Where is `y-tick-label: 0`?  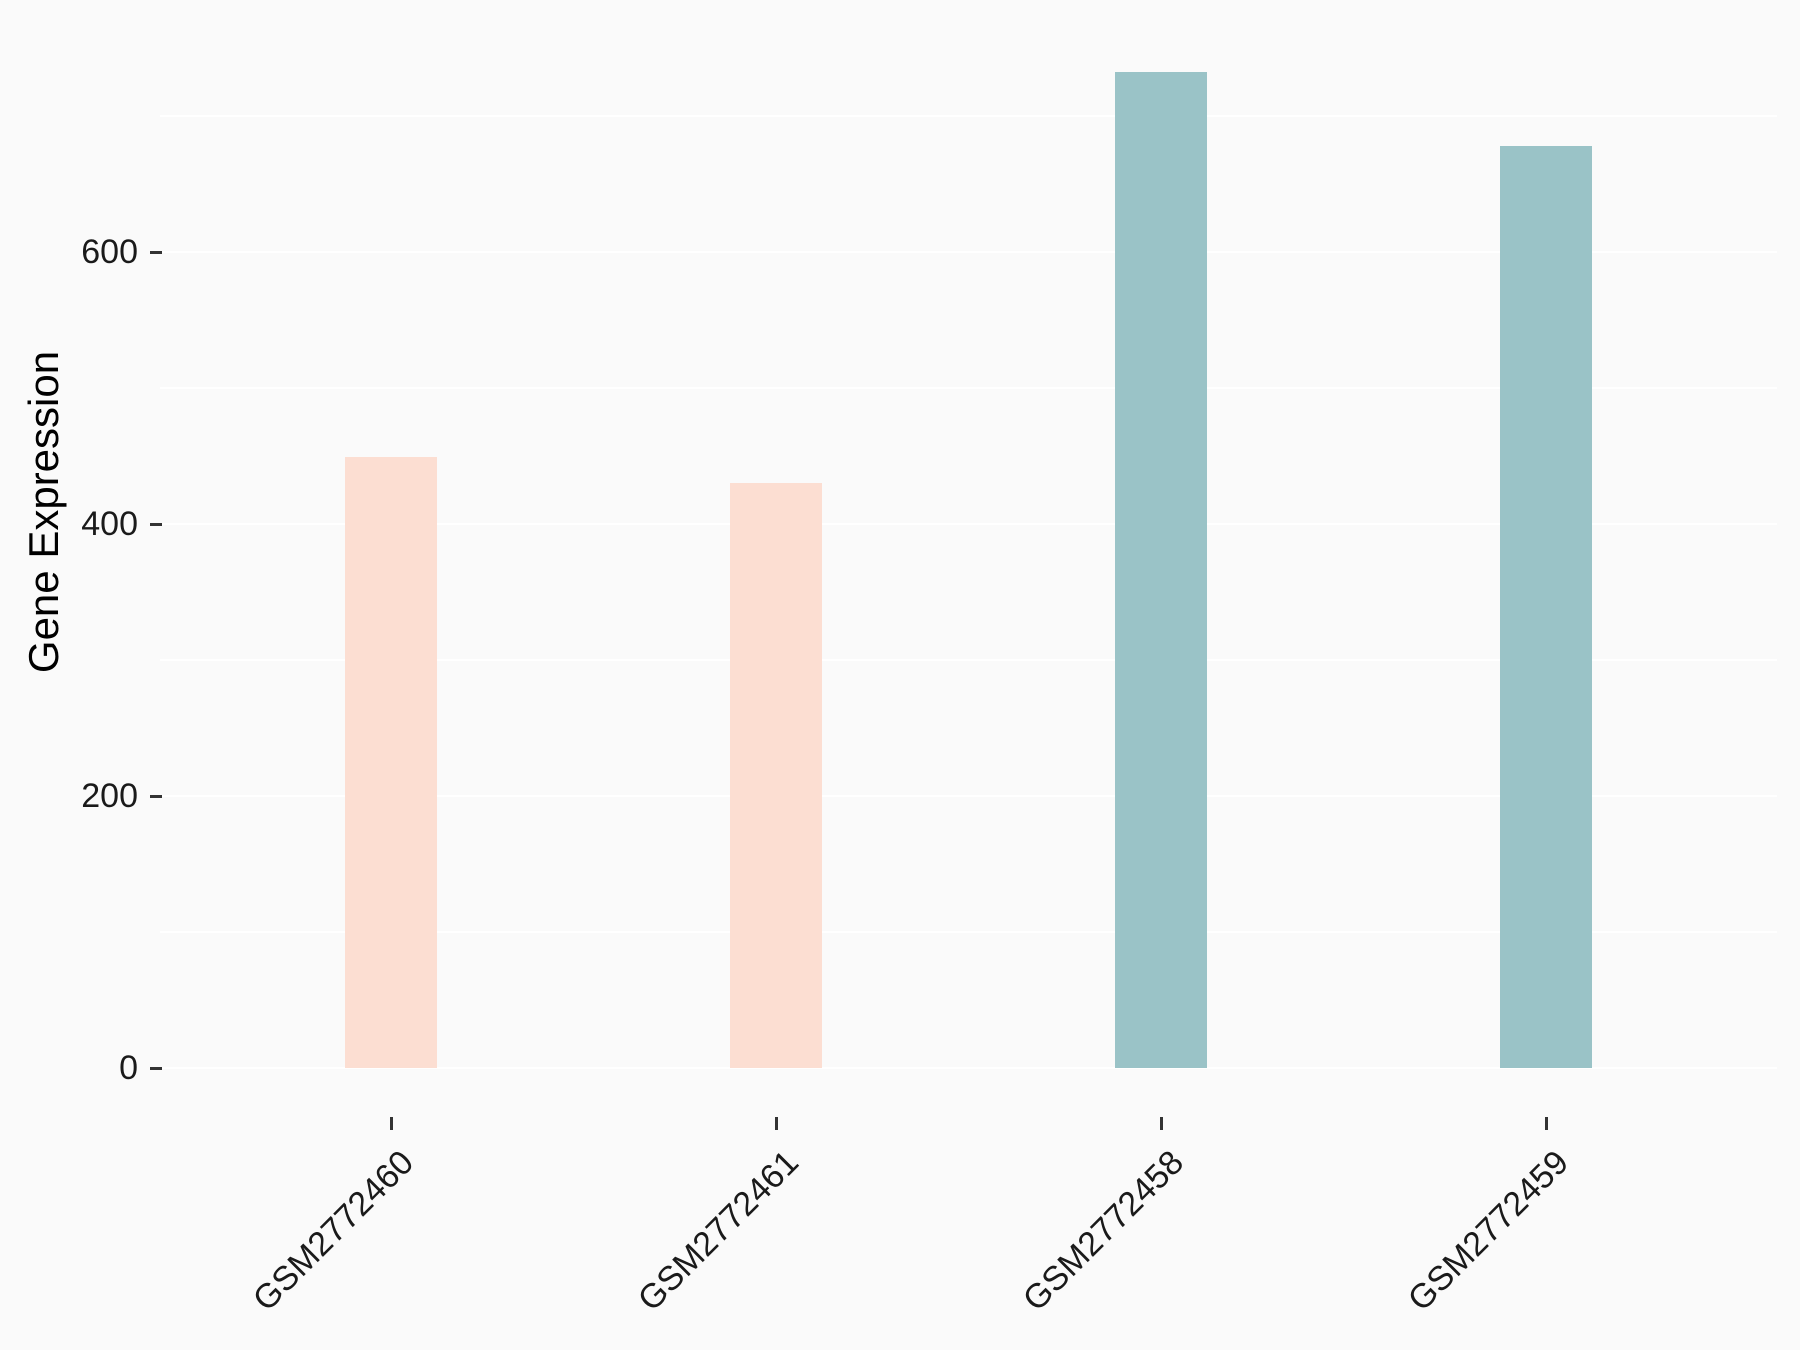 y-tick-label: 0 is located at coordinates (128, 1068).